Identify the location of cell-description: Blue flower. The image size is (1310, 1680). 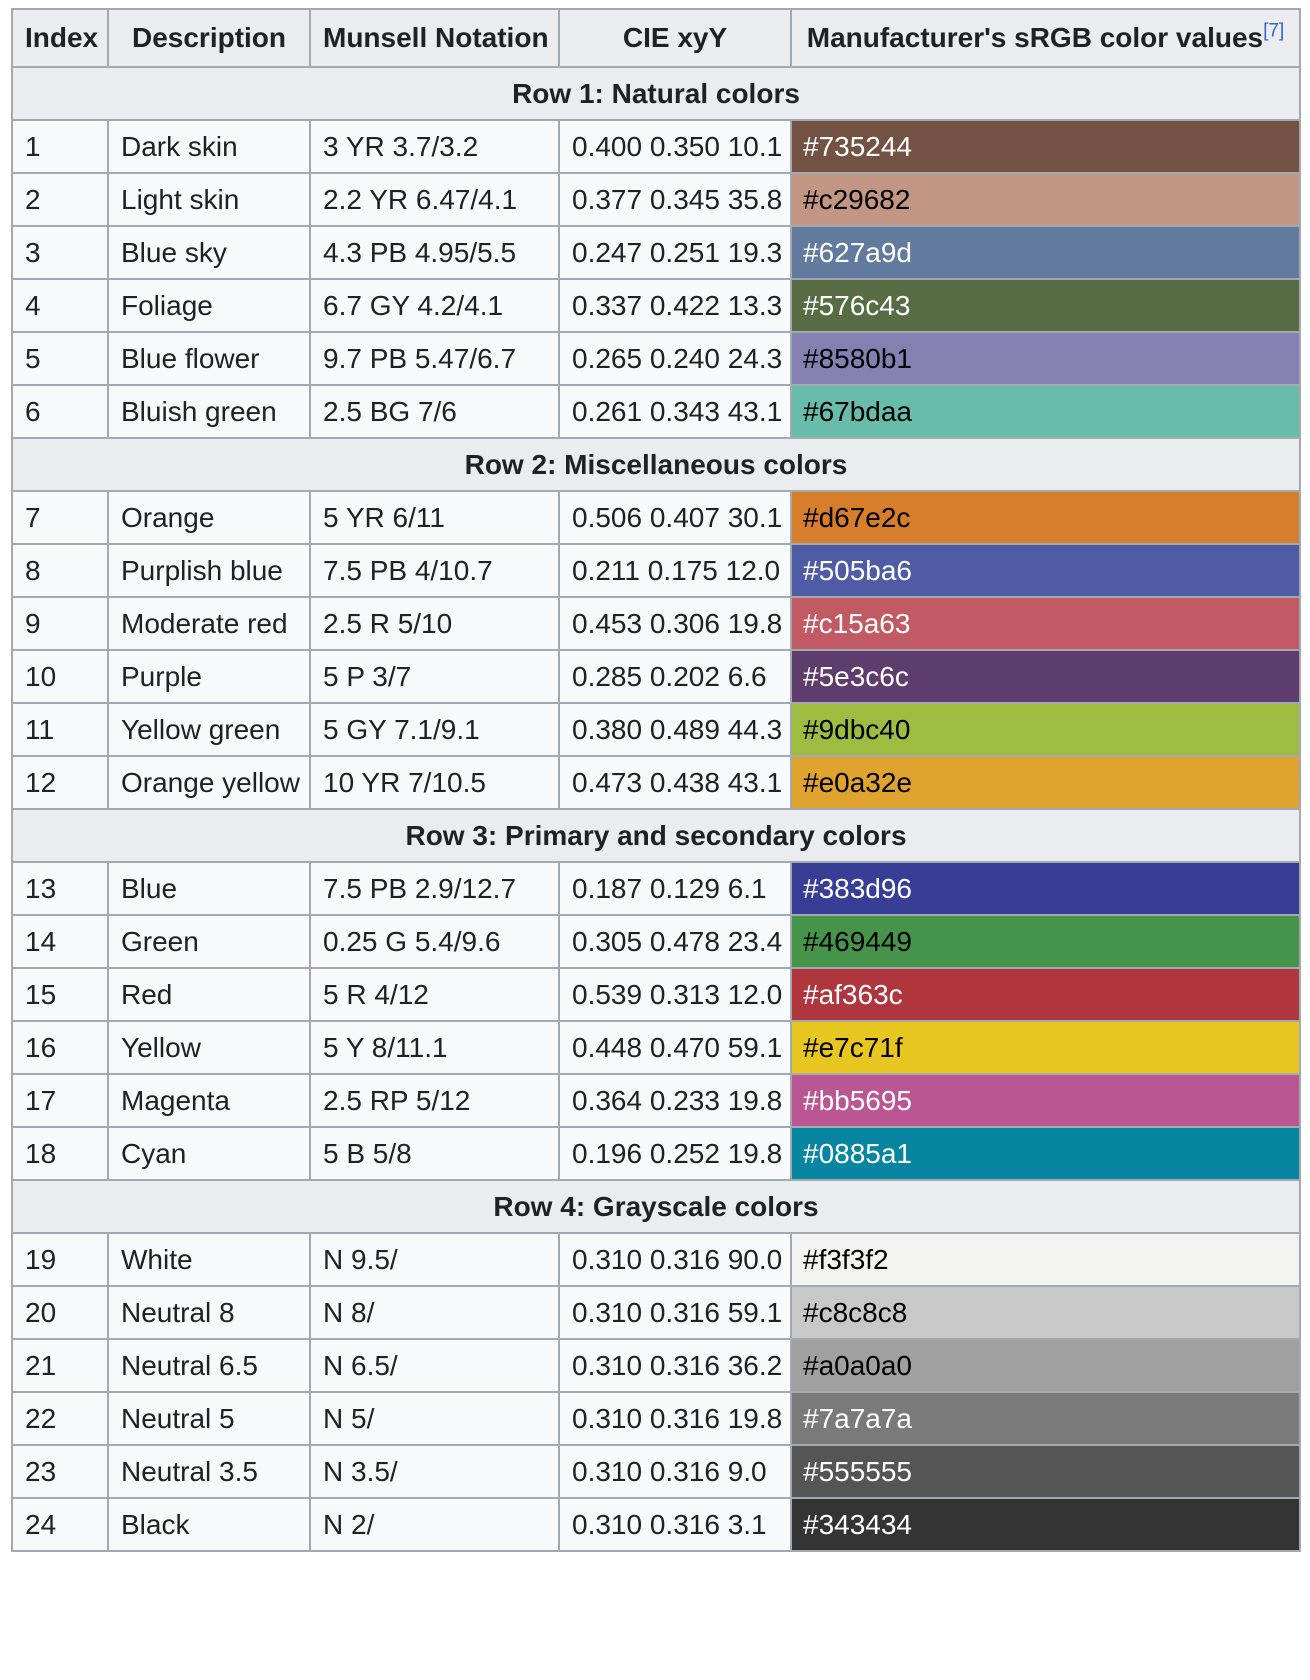
(209, 358).